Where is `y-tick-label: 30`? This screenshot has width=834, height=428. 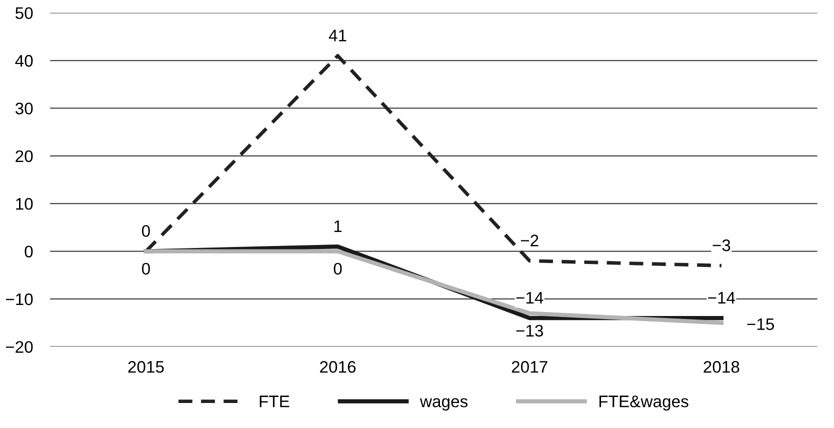
y-tick-label: 30 is located at coordinates (24, 108).